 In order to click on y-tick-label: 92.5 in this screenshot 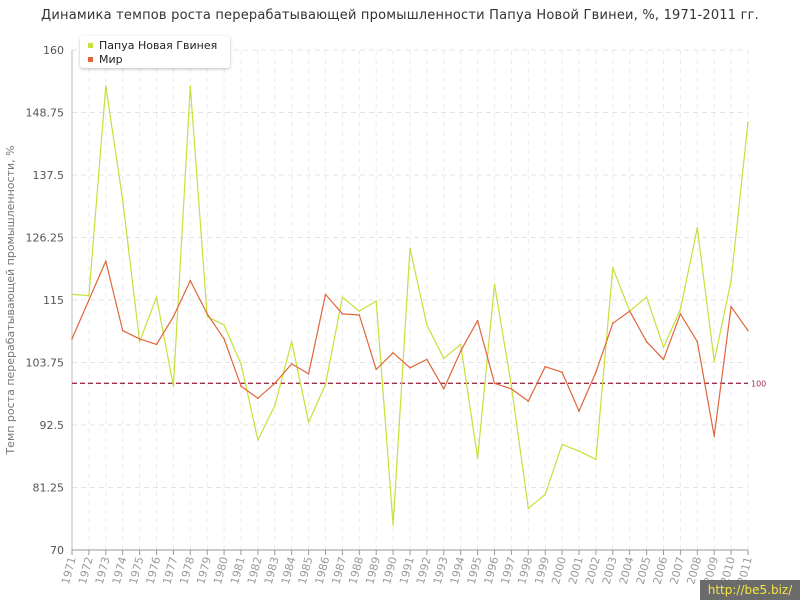, I will do `click(52, 425)`.